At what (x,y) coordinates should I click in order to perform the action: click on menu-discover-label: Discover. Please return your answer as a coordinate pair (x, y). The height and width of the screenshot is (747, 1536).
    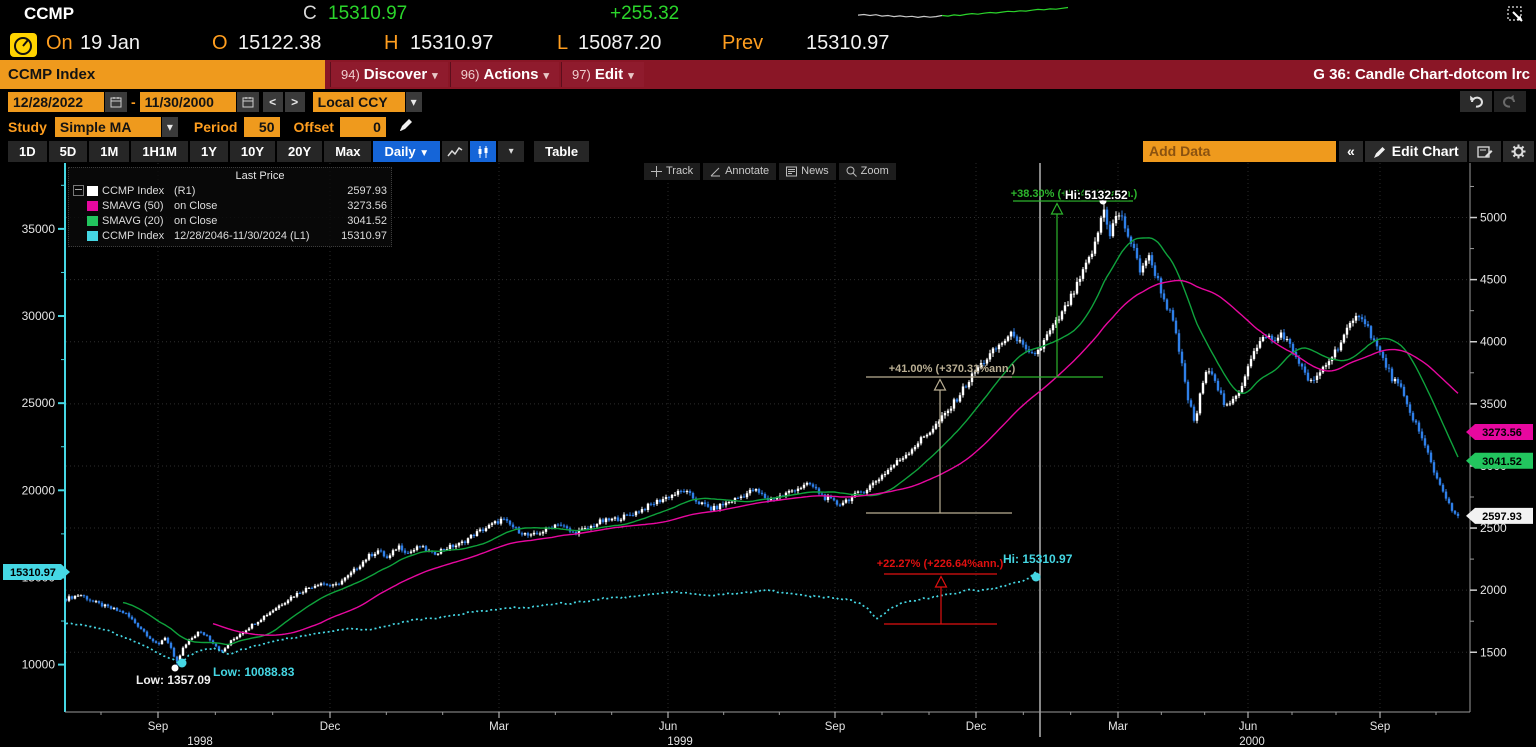
    Looking at the image, I should click on (395, 74).